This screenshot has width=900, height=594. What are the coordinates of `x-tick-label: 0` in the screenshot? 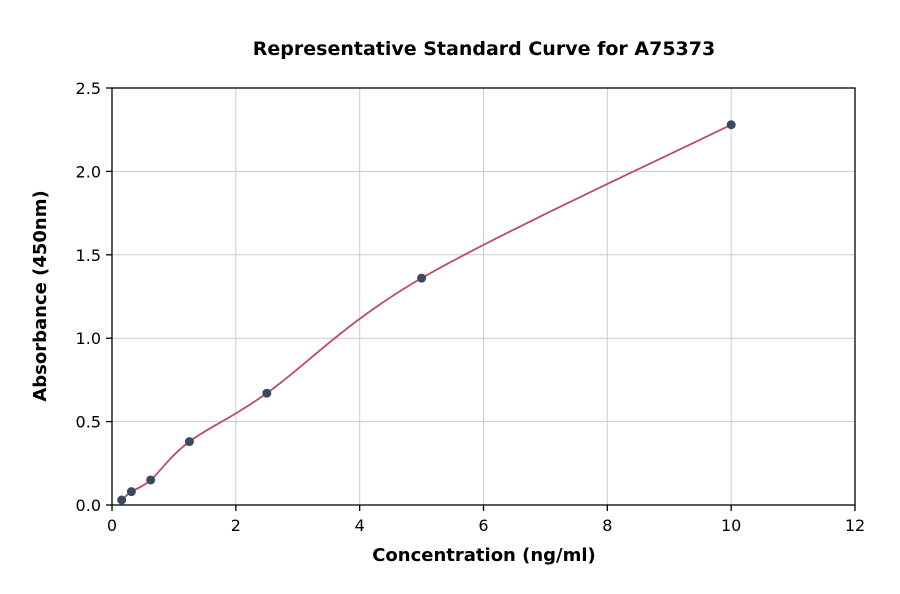 It's located at (112, 525).